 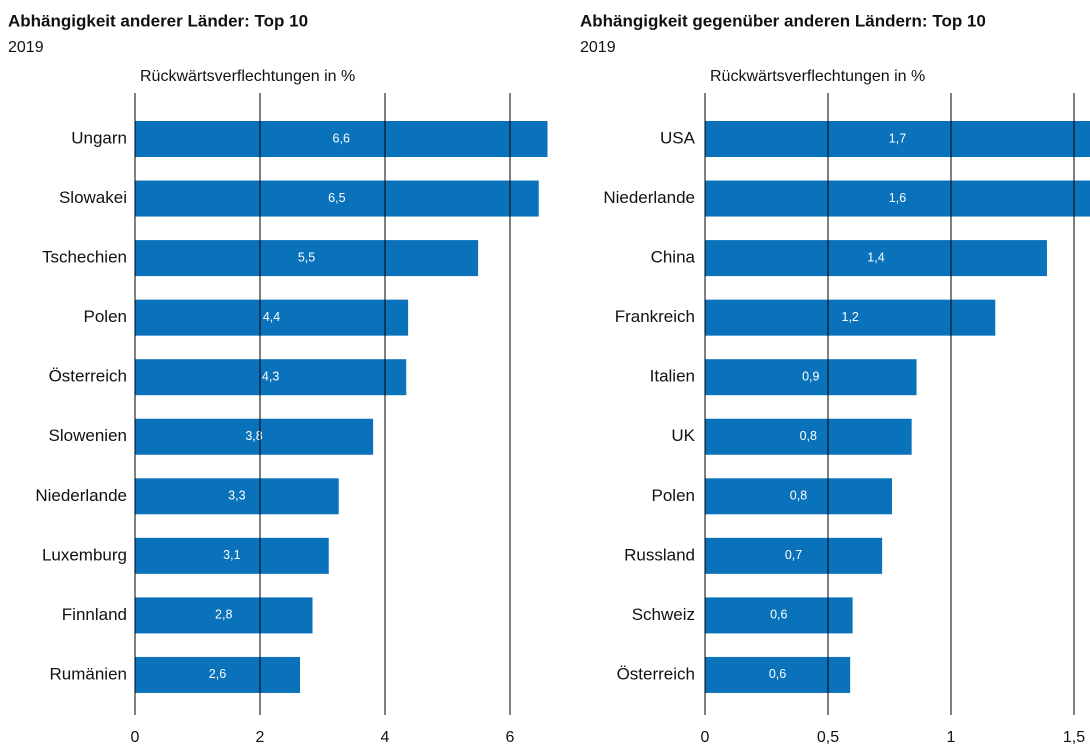 I want to click on x-tick-label: 6, so click(x=510, y=737).